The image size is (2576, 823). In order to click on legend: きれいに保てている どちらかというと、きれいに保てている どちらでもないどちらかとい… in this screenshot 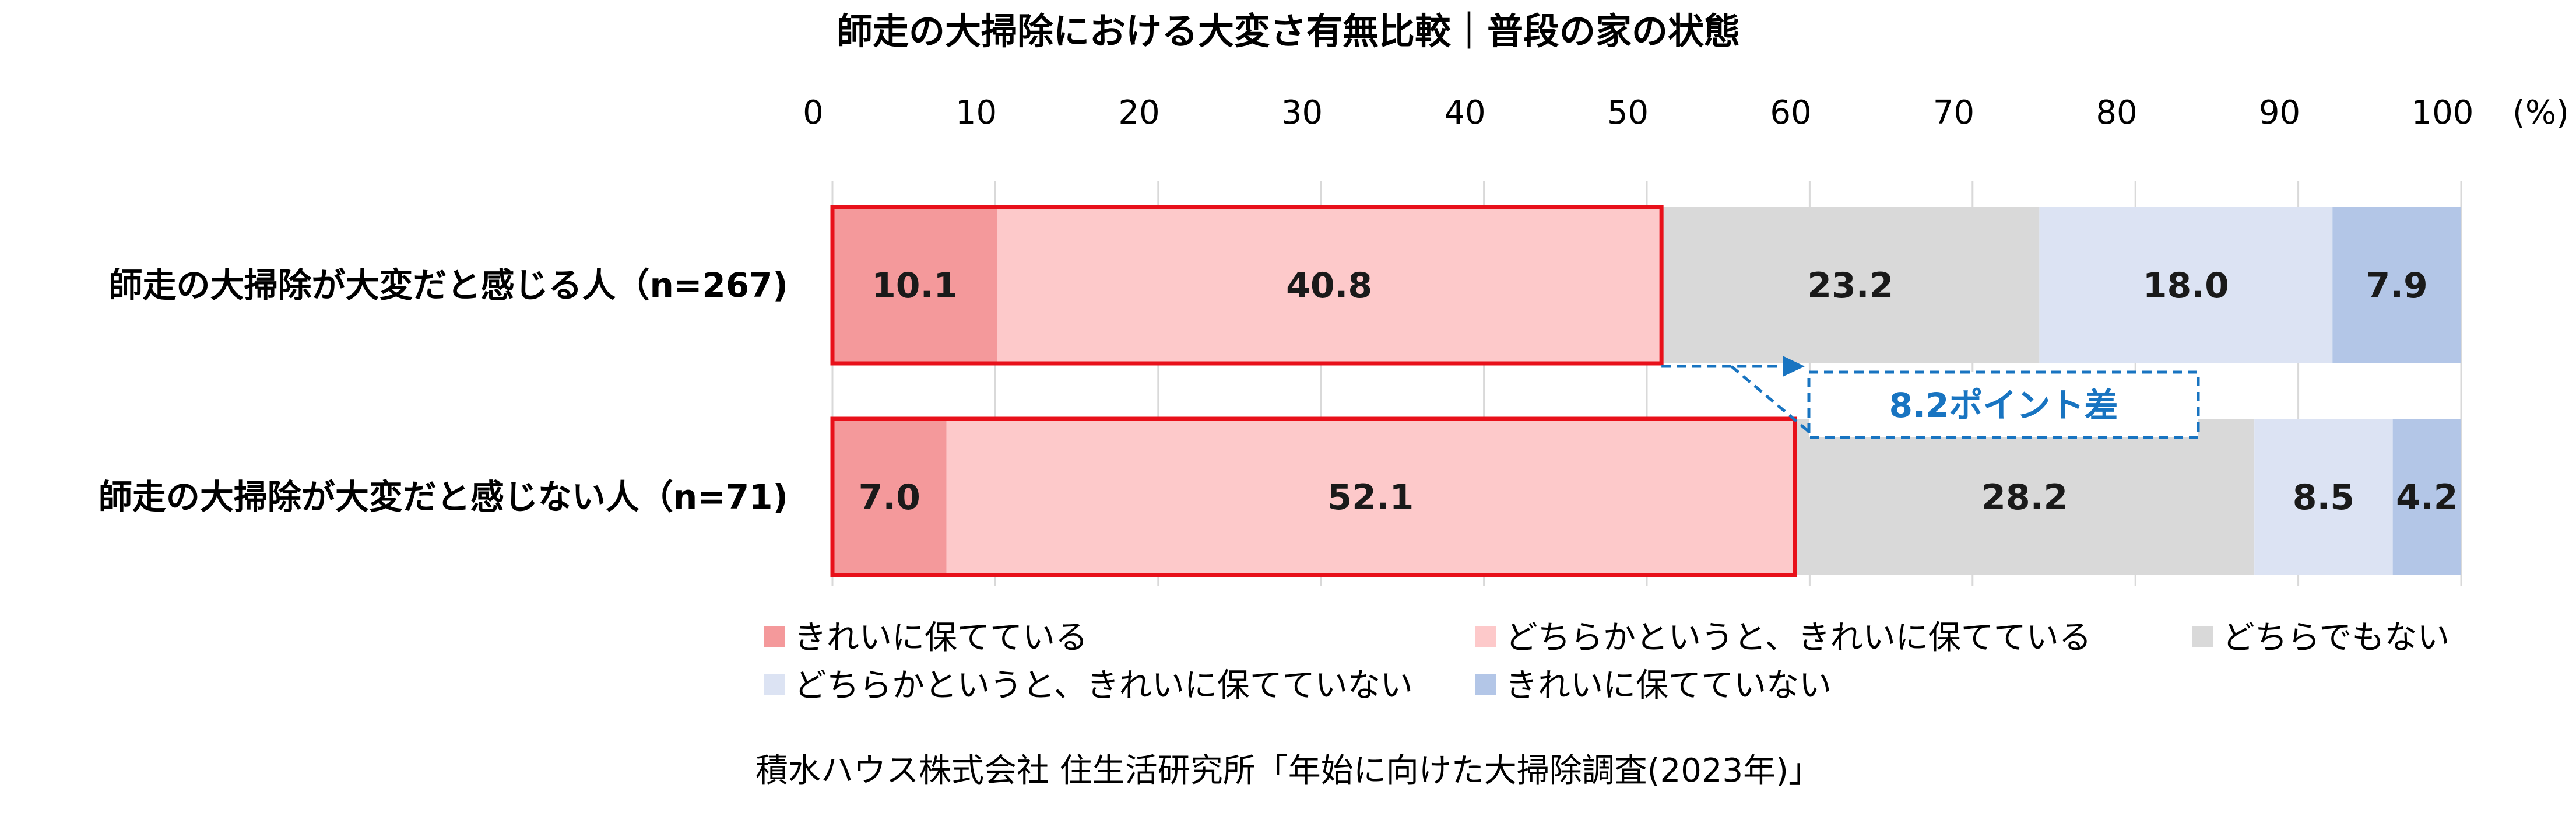, I will do `click(1607, 662)`.